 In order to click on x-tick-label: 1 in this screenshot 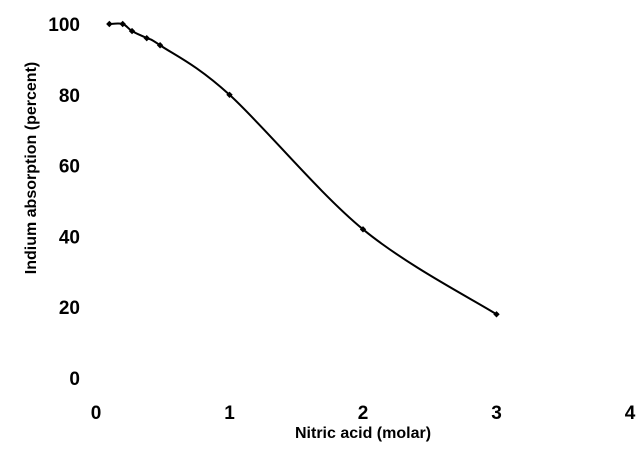, I will do `click(229, 413)`.